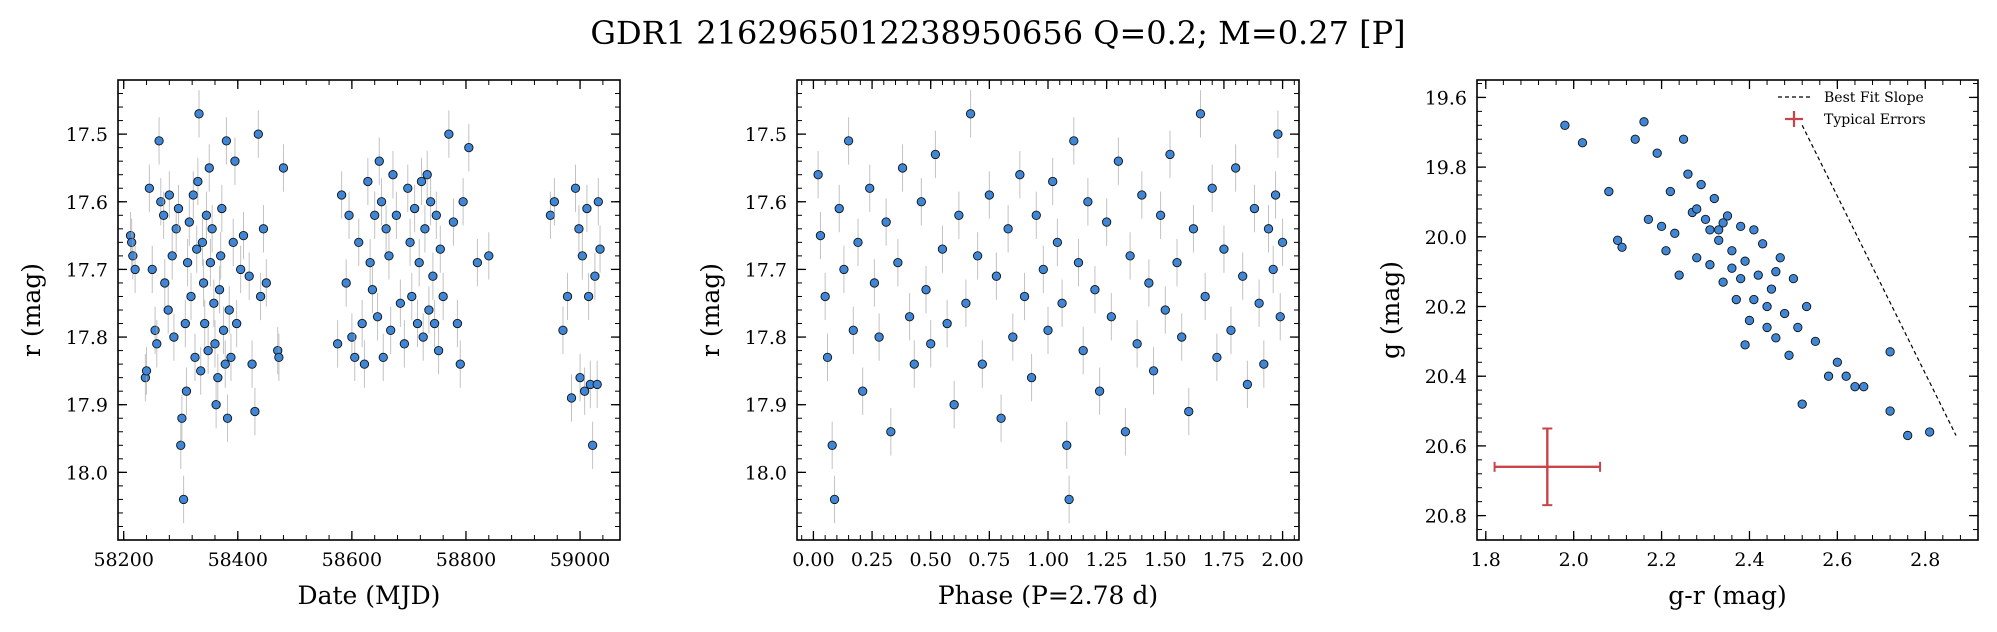 This screenshot has height=632, width=1997. What do you see at coordinates (1879, 280) in the screenshot?
I see `best-fit-slope-line` at bounding box center [1879, 280].